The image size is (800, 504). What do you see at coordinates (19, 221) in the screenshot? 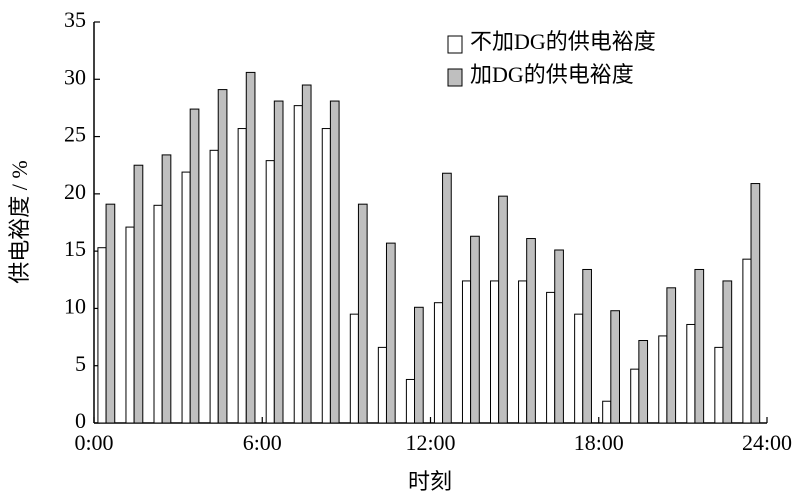
I see `y-axis-label: 供电裕度 / %` at bounding box center [19, 221].